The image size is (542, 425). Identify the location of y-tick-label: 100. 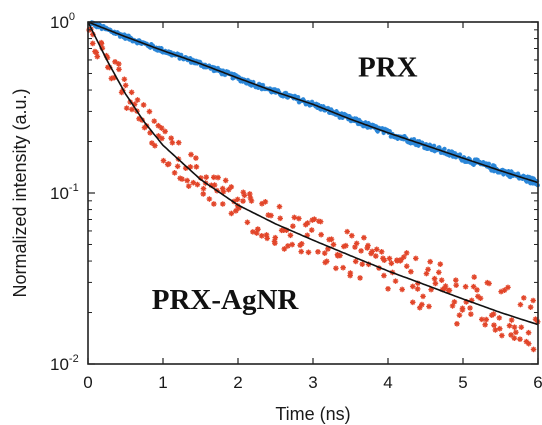
(62, 21).